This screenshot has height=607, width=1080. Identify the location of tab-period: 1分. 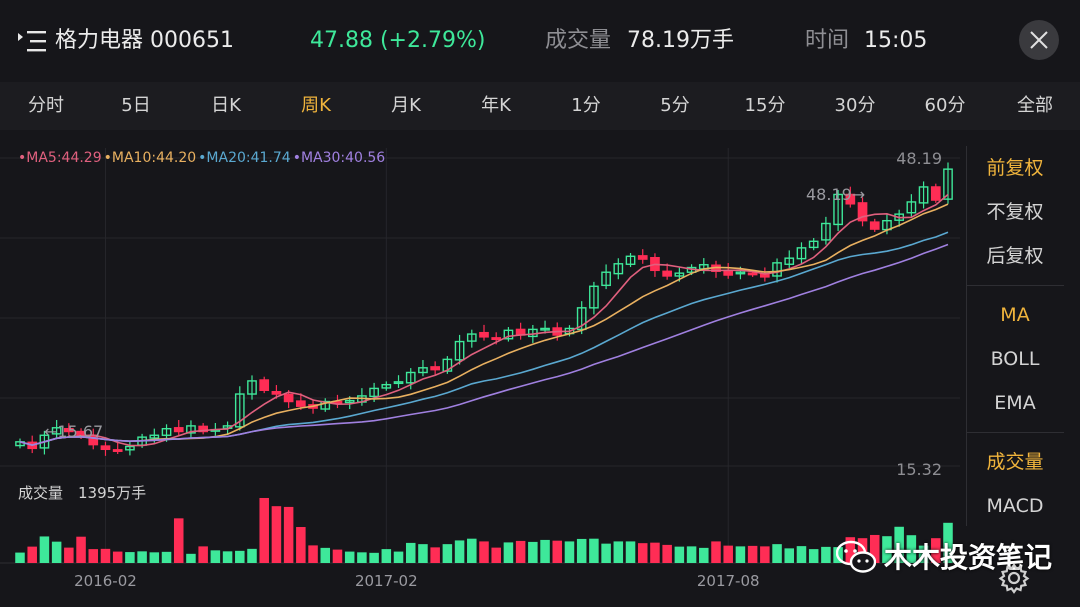
(586, 105).